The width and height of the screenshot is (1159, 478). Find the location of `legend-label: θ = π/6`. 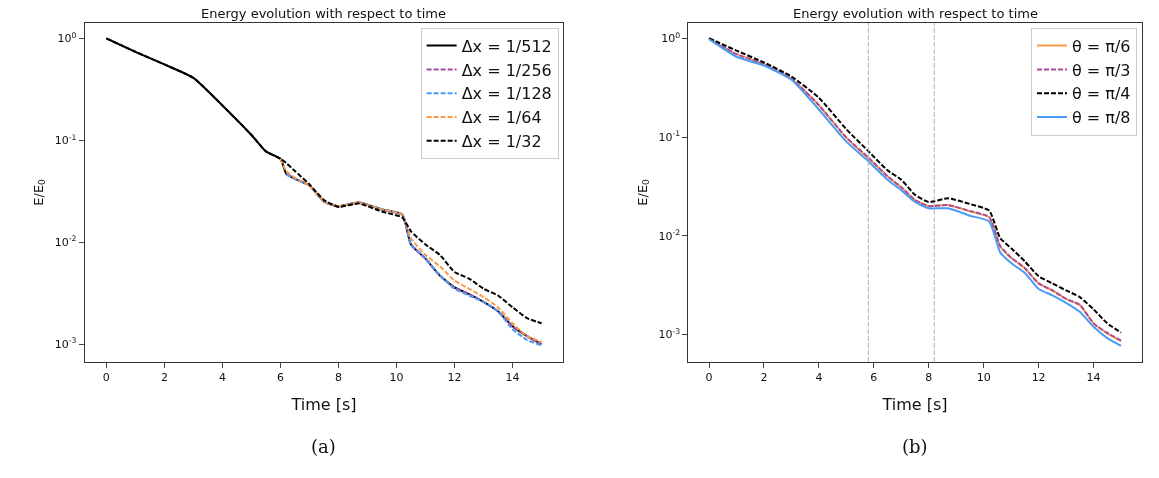

legend-label: θ = π/6 is located at coordinates (1101, 46).